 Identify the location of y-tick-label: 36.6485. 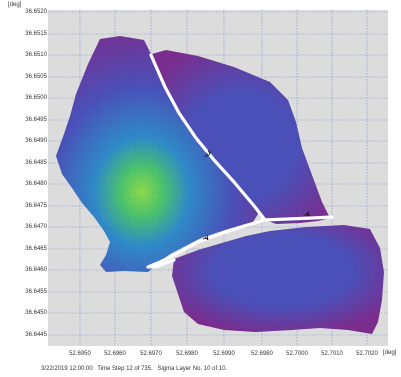
(36, 163).